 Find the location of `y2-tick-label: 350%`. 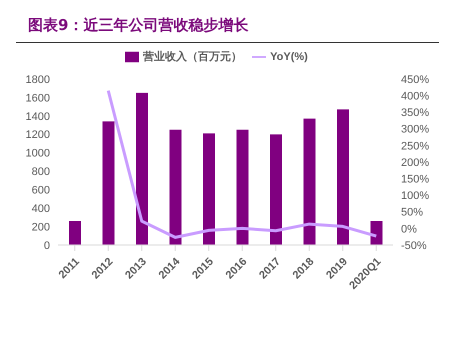

y2-tick-label: 350% is located at coordinates (415, 113).